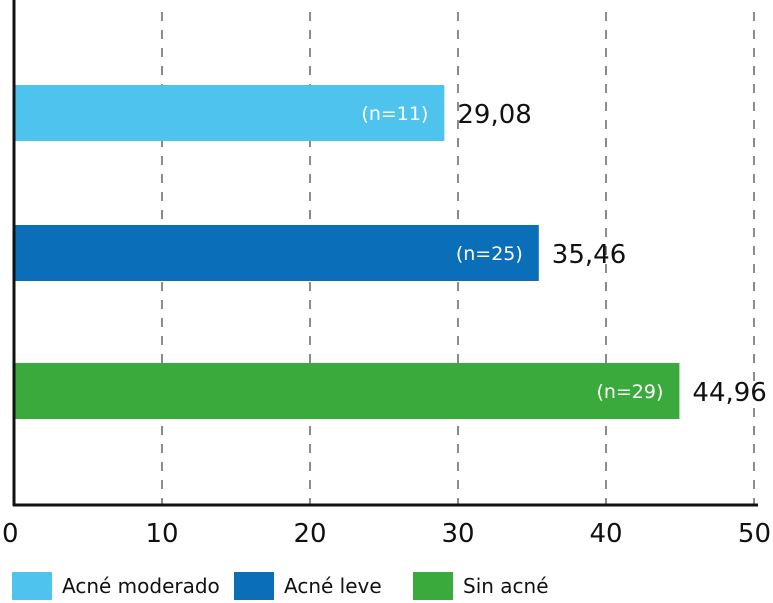 The image size is (773, 603). I want to click on legend-item-acne-moderado: Acné moderado, so click(116, 586).